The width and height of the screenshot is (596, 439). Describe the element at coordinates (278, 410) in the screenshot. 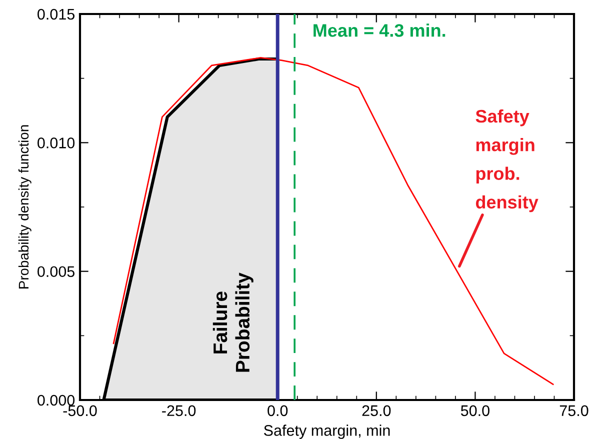

I see `x-tick-label: 0.0` at that location.